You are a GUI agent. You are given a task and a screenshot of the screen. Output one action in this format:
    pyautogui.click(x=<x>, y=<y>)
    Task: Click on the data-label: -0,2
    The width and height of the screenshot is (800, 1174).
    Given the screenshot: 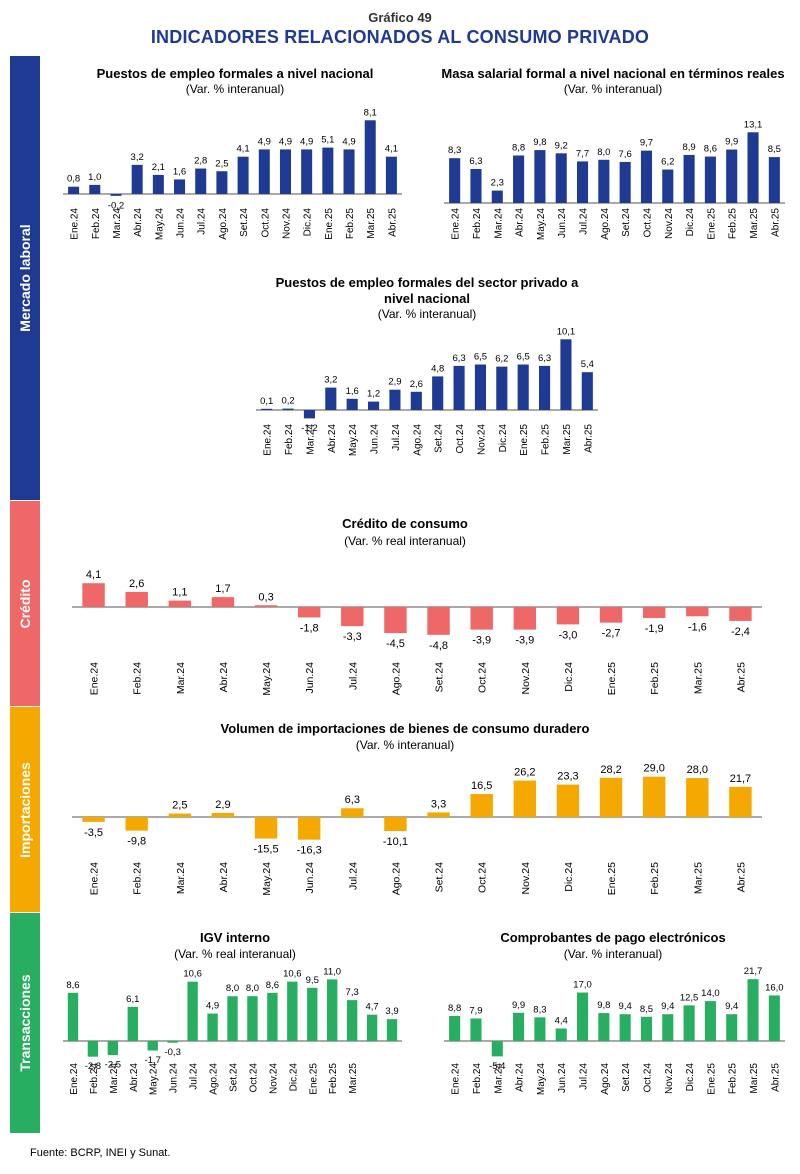 What is the action you would take?
    pyautogui.click(x=116, y=205)
    